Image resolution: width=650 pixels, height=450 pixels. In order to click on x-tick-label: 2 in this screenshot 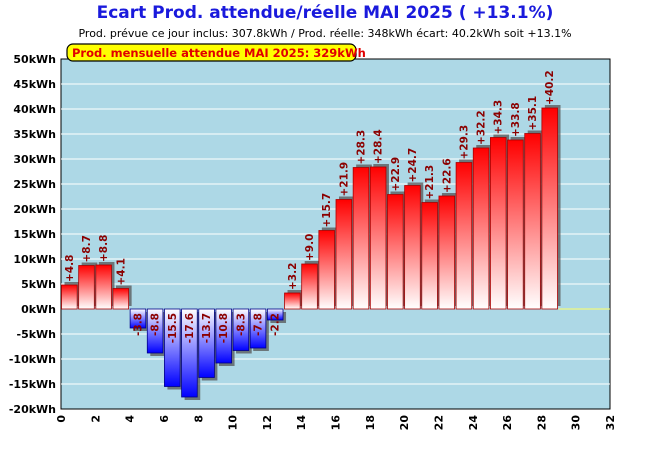, I will do `click(95, 419)`.